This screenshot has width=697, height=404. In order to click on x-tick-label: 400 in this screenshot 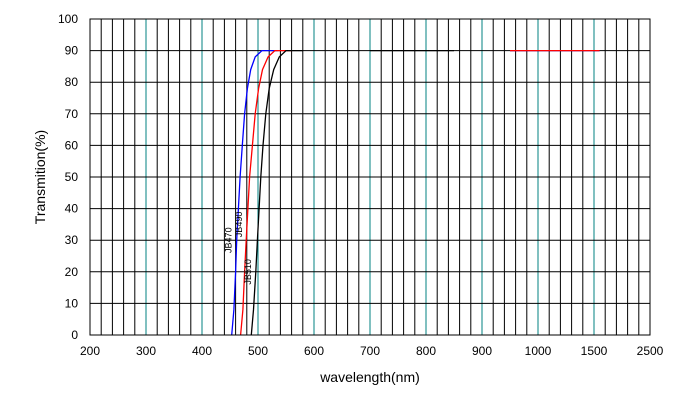, I will do `click(202, 351)`.